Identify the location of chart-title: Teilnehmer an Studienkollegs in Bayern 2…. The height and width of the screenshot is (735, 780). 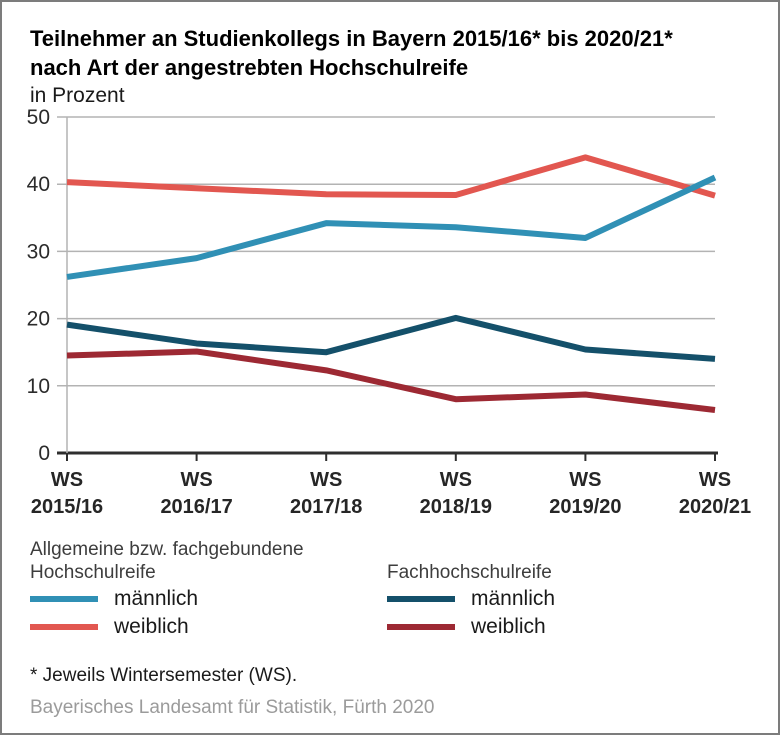
(351, 53).